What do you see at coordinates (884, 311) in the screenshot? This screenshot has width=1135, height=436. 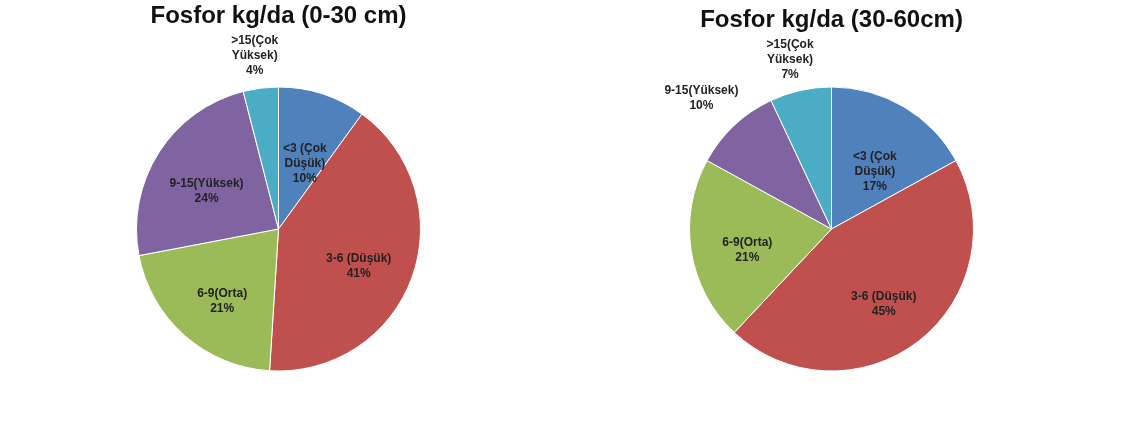 I see `data-label: 45%` at bounding box center [884, 311].